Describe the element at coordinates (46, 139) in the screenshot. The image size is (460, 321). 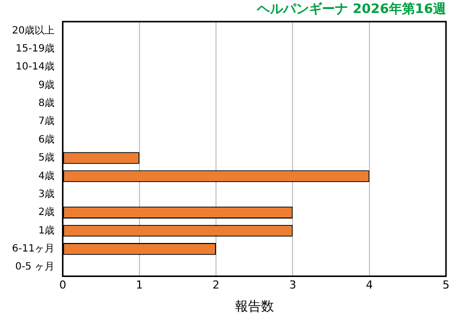
I see `y-tick-label: 6歳` at that location.